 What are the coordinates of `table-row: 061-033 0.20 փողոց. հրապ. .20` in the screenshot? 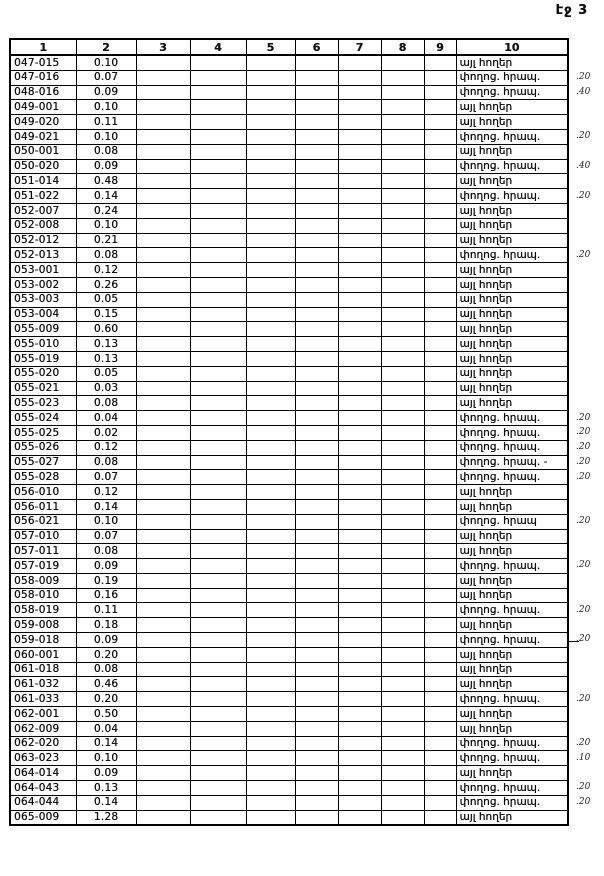 It's located at (306, 699).